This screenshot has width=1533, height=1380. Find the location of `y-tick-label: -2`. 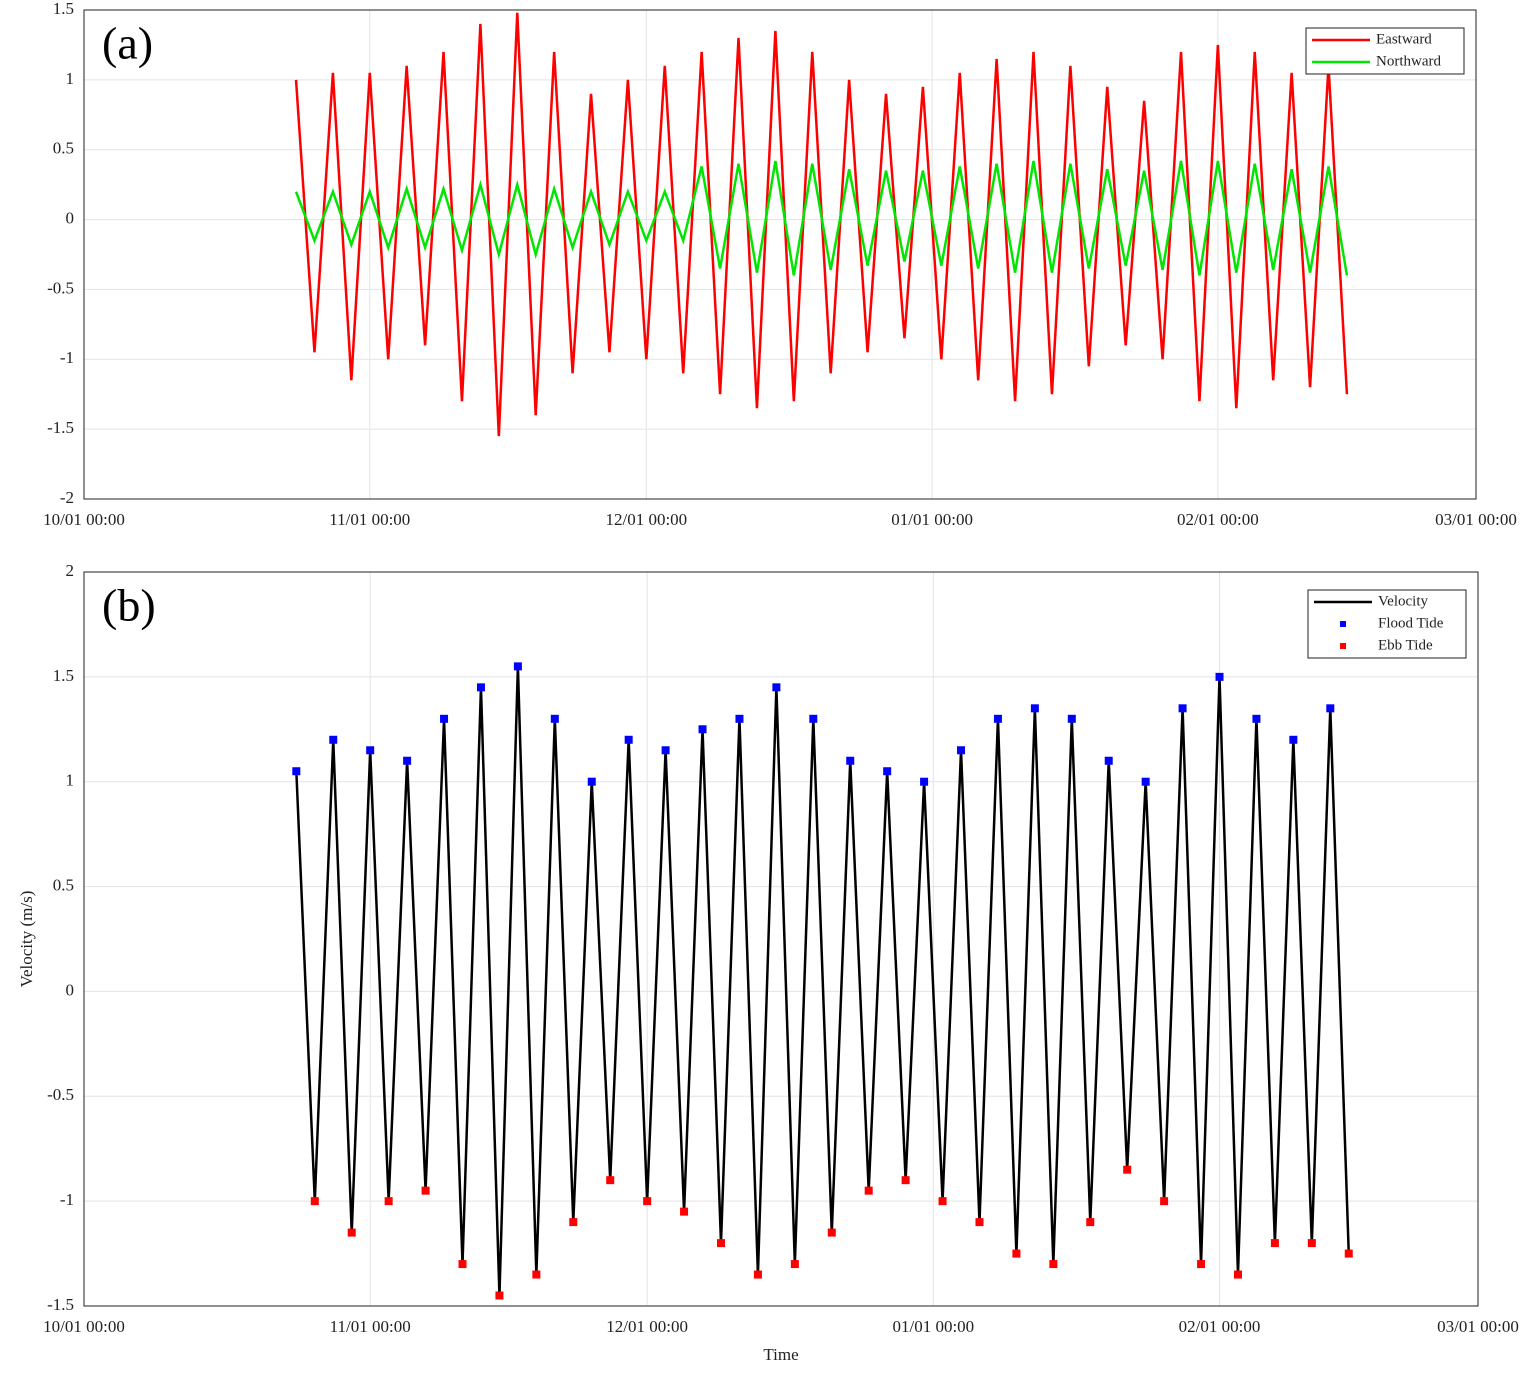

y-tick-label: -2 is located at coordinates (67, 497).